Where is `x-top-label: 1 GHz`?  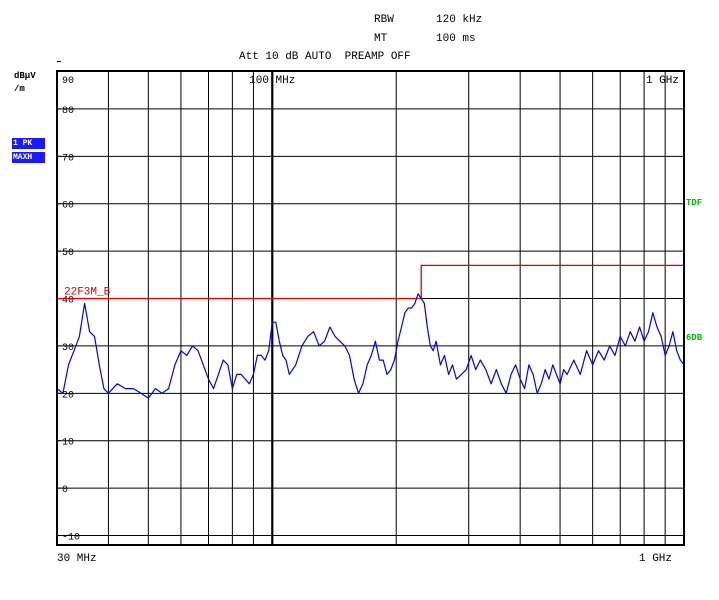
x-top-label: 1 GHz is located at coordinates (662, 81).